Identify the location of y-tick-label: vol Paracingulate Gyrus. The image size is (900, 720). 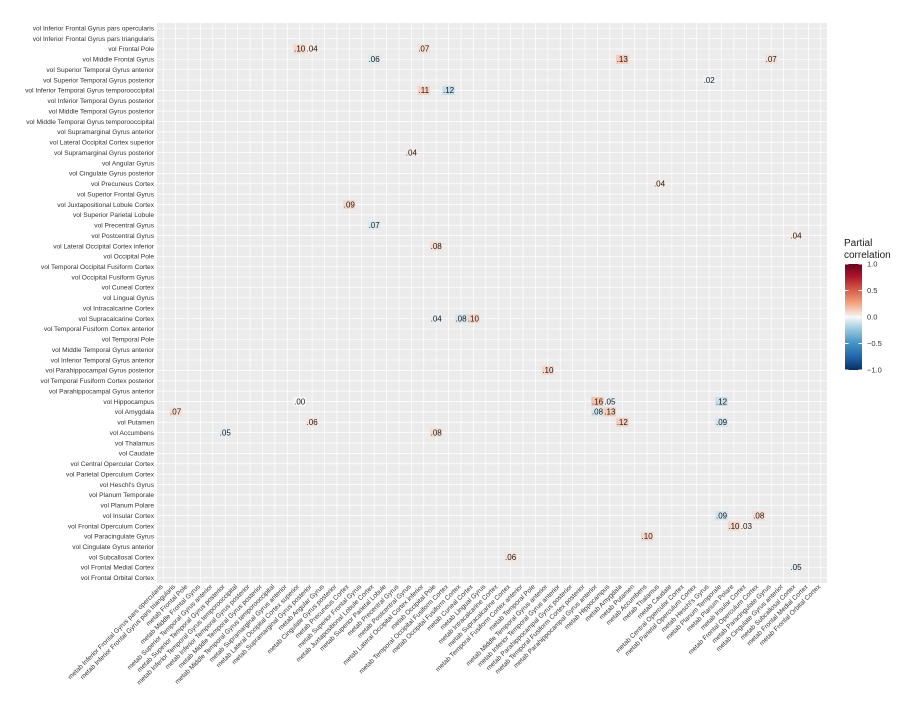
(119, 537).